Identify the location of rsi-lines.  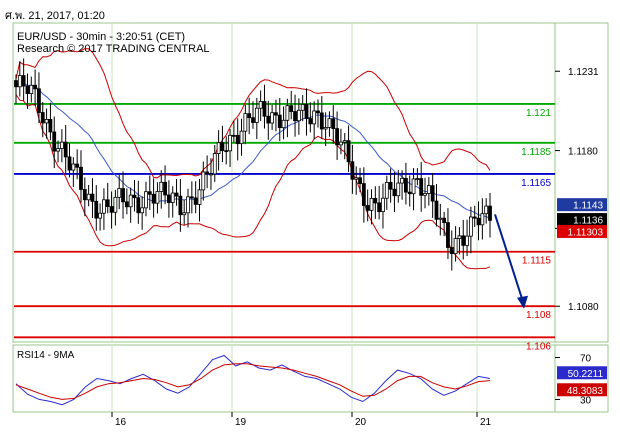
(253, 380).